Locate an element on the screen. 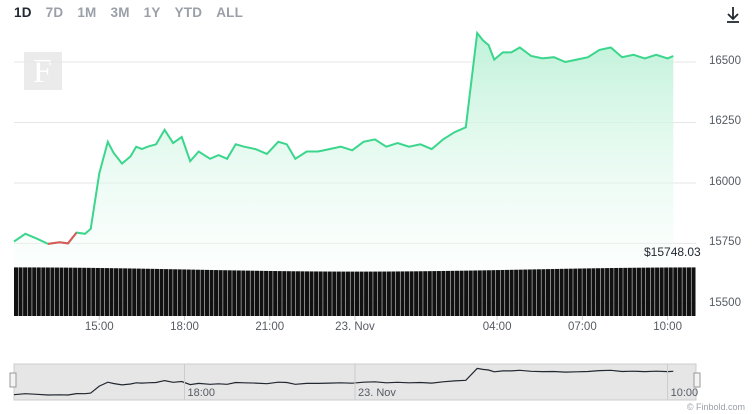  x-tick-label: 18:00 is located at coordinates (184, 327).